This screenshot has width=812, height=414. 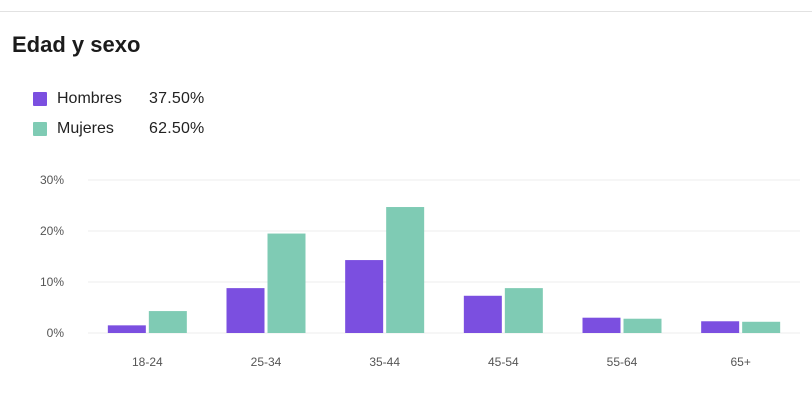 I want to click on legend: Hombres 37.50% Mujeres 62.50%, so click(x=118, y=114).